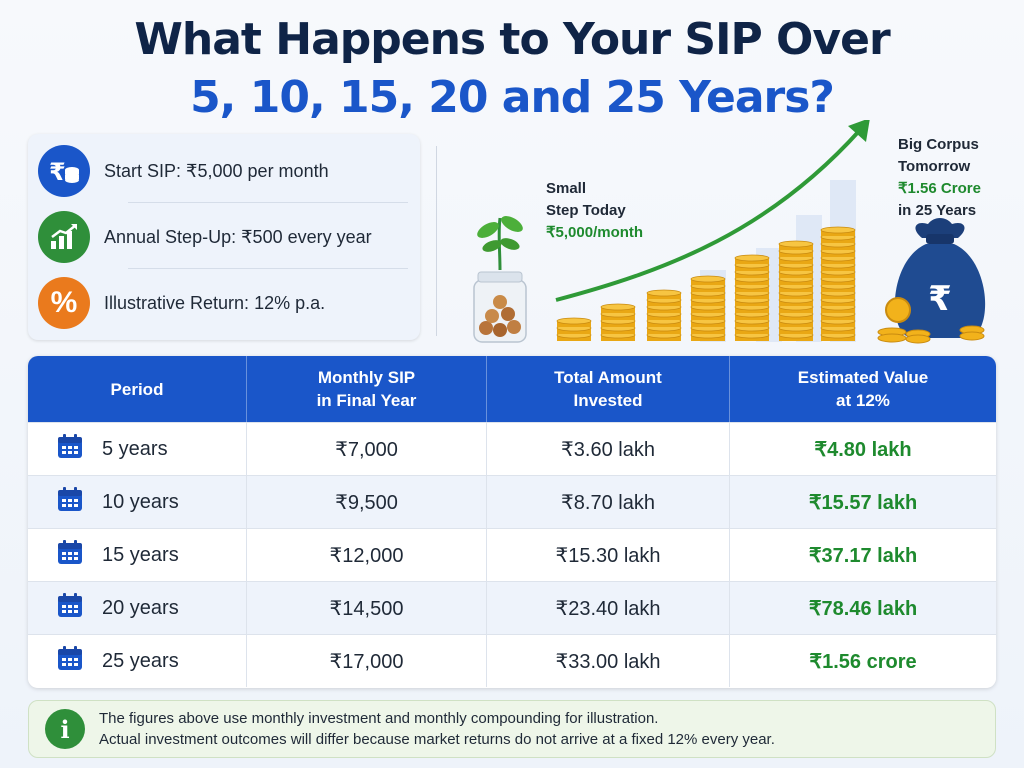  I want to click on column-header: Estimated Value at 12%, so click(863, 389).